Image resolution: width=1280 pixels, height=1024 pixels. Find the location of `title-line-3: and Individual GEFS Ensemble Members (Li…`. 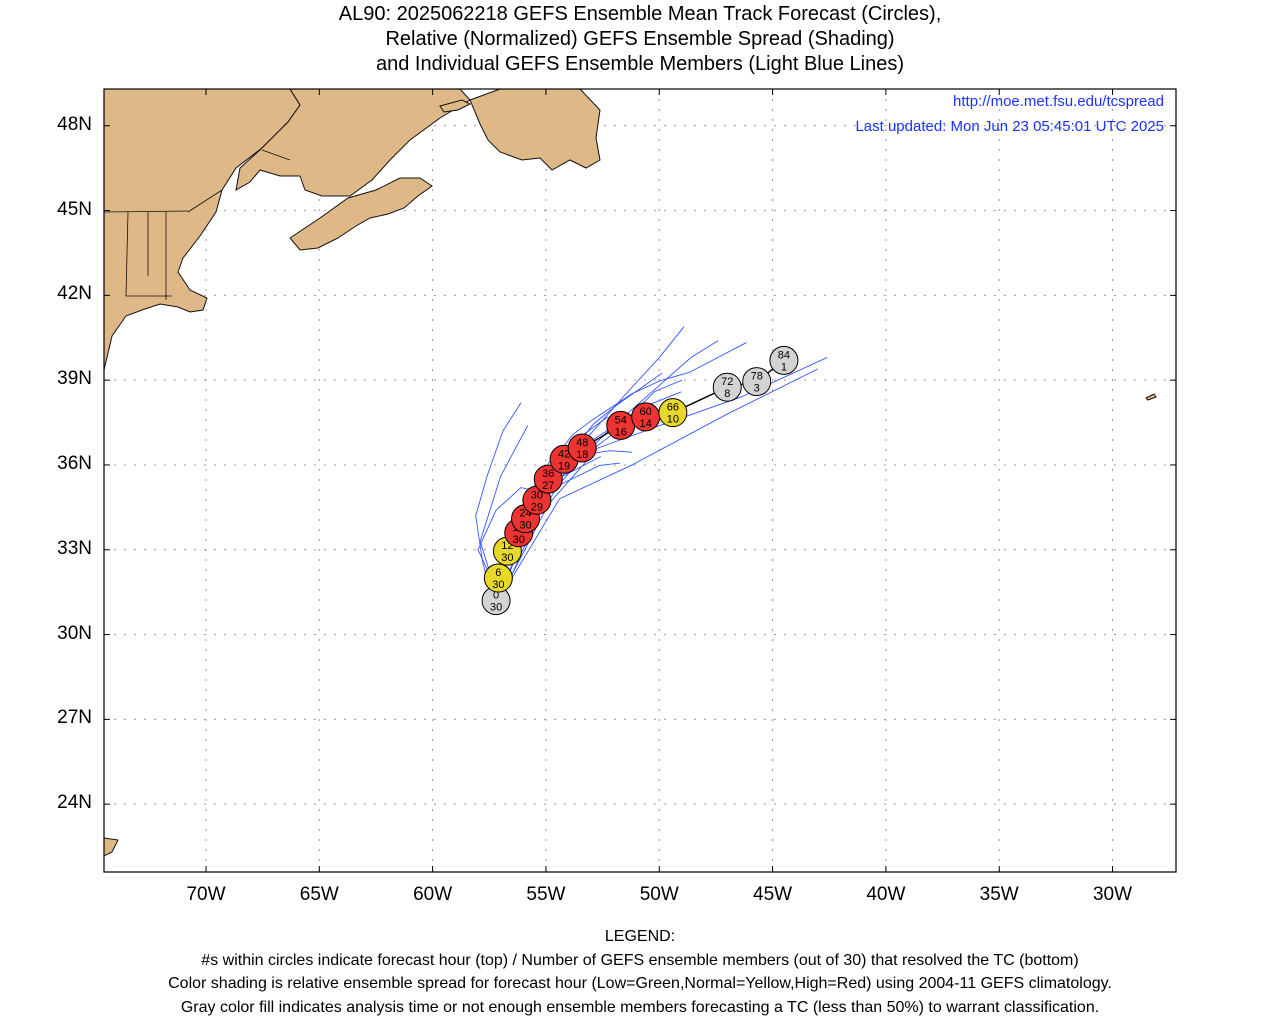

title-line-3: and Individual GEFS Ensemble Members (Li… is located at coordinates (640, 64).